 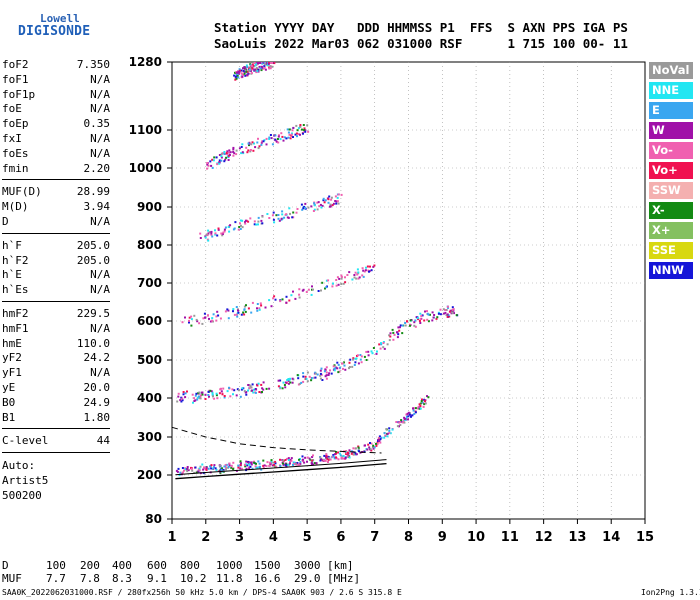 What do you see at coordinates (97, 358) in the screenshot?
I see `param-value: 24.2` at bounding box center [97, 358].